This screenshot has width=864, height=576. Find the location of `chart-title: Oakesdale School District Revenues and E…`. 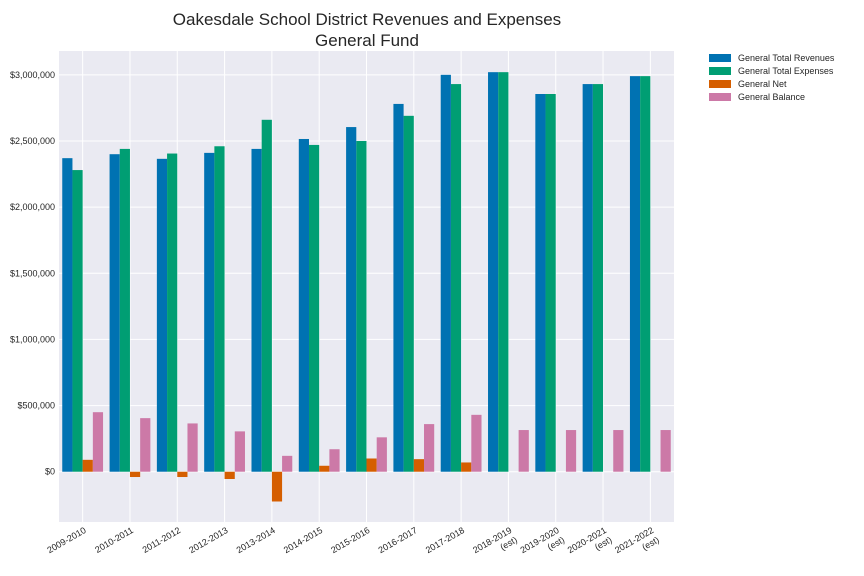

chart-title: Oakesdale School District Revenues and E… is located at coordinates (367, 19).